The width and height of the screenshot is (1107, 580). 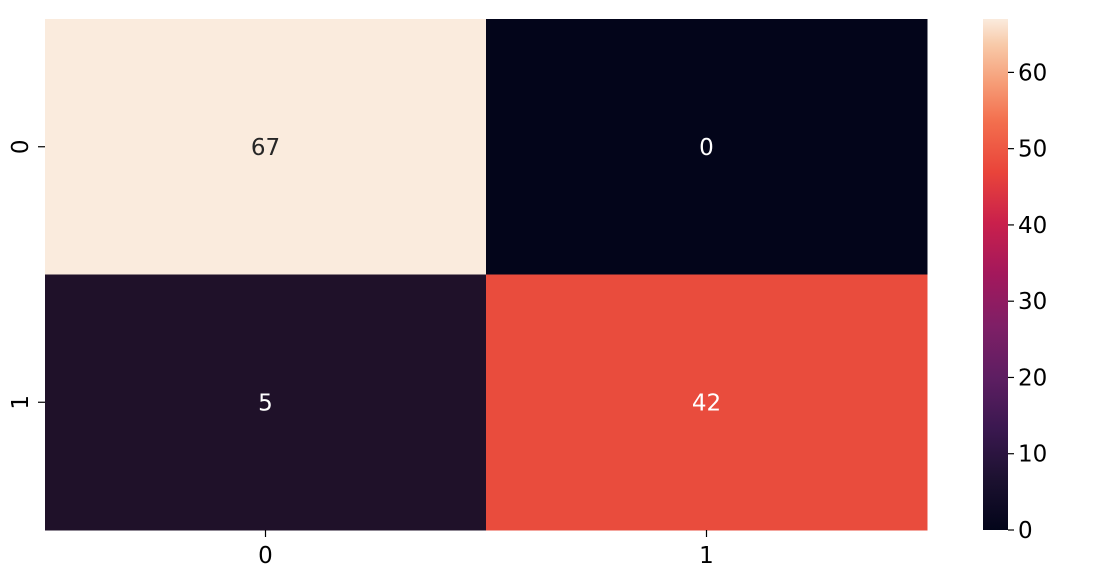 I want to click on cell-value-r0-c0: 67, so click(x=265, y=148).